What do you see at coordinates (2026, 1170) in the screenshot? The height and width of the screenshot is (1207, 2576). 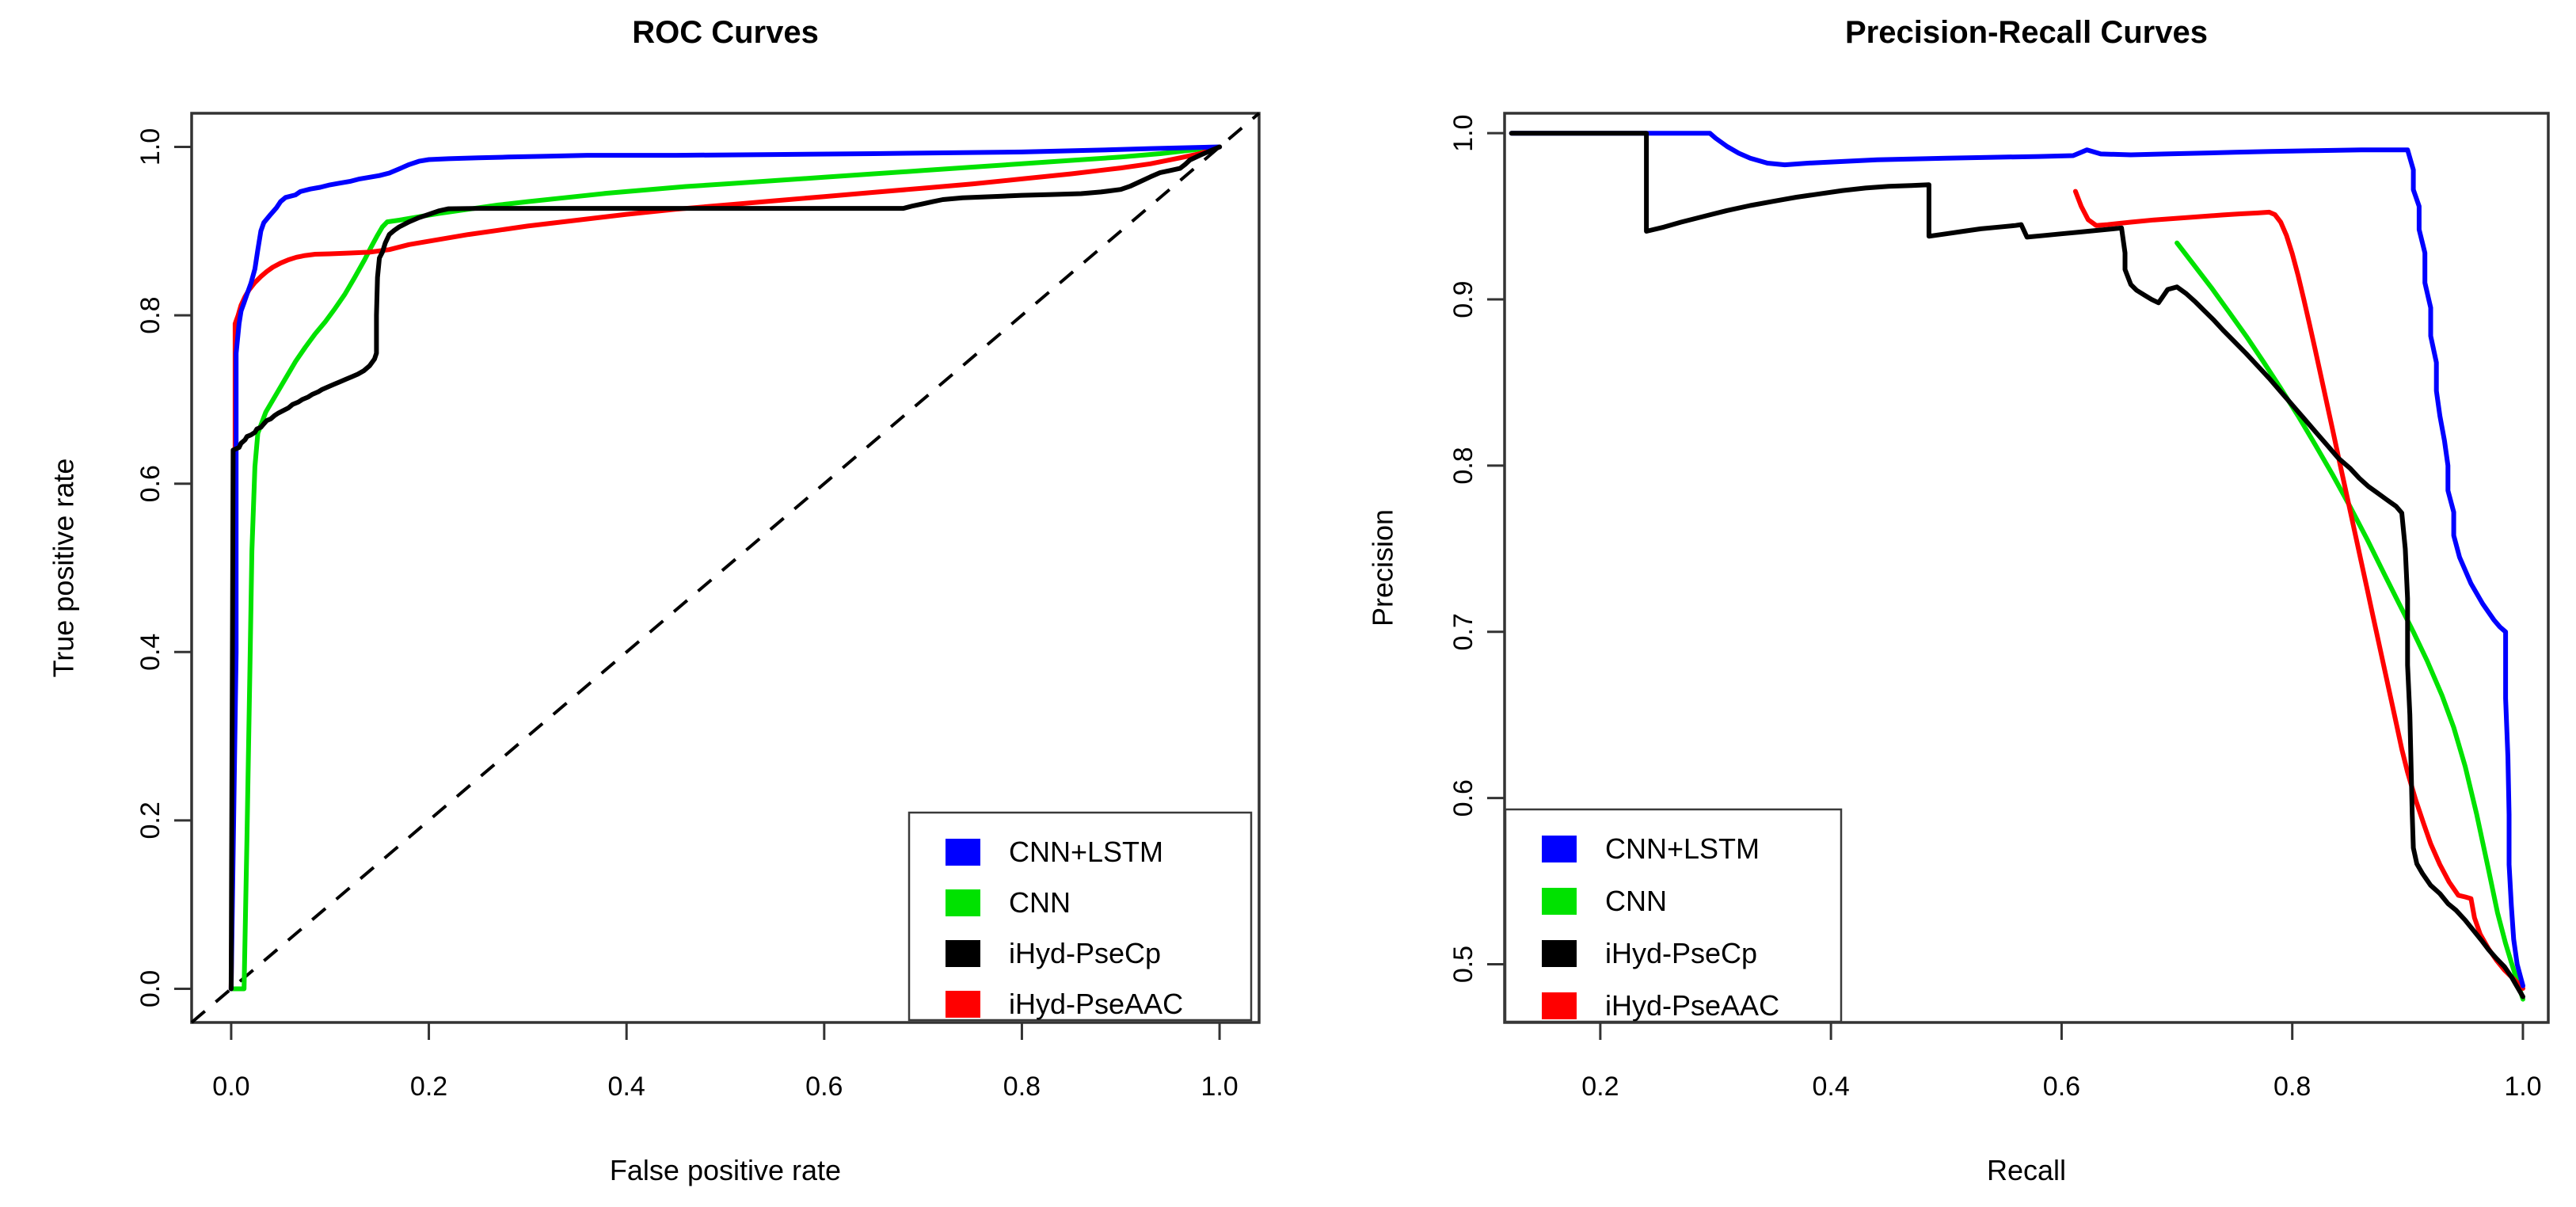 I see `pr-x-axis-title: Recall` at bounding box center [2026, 1170].